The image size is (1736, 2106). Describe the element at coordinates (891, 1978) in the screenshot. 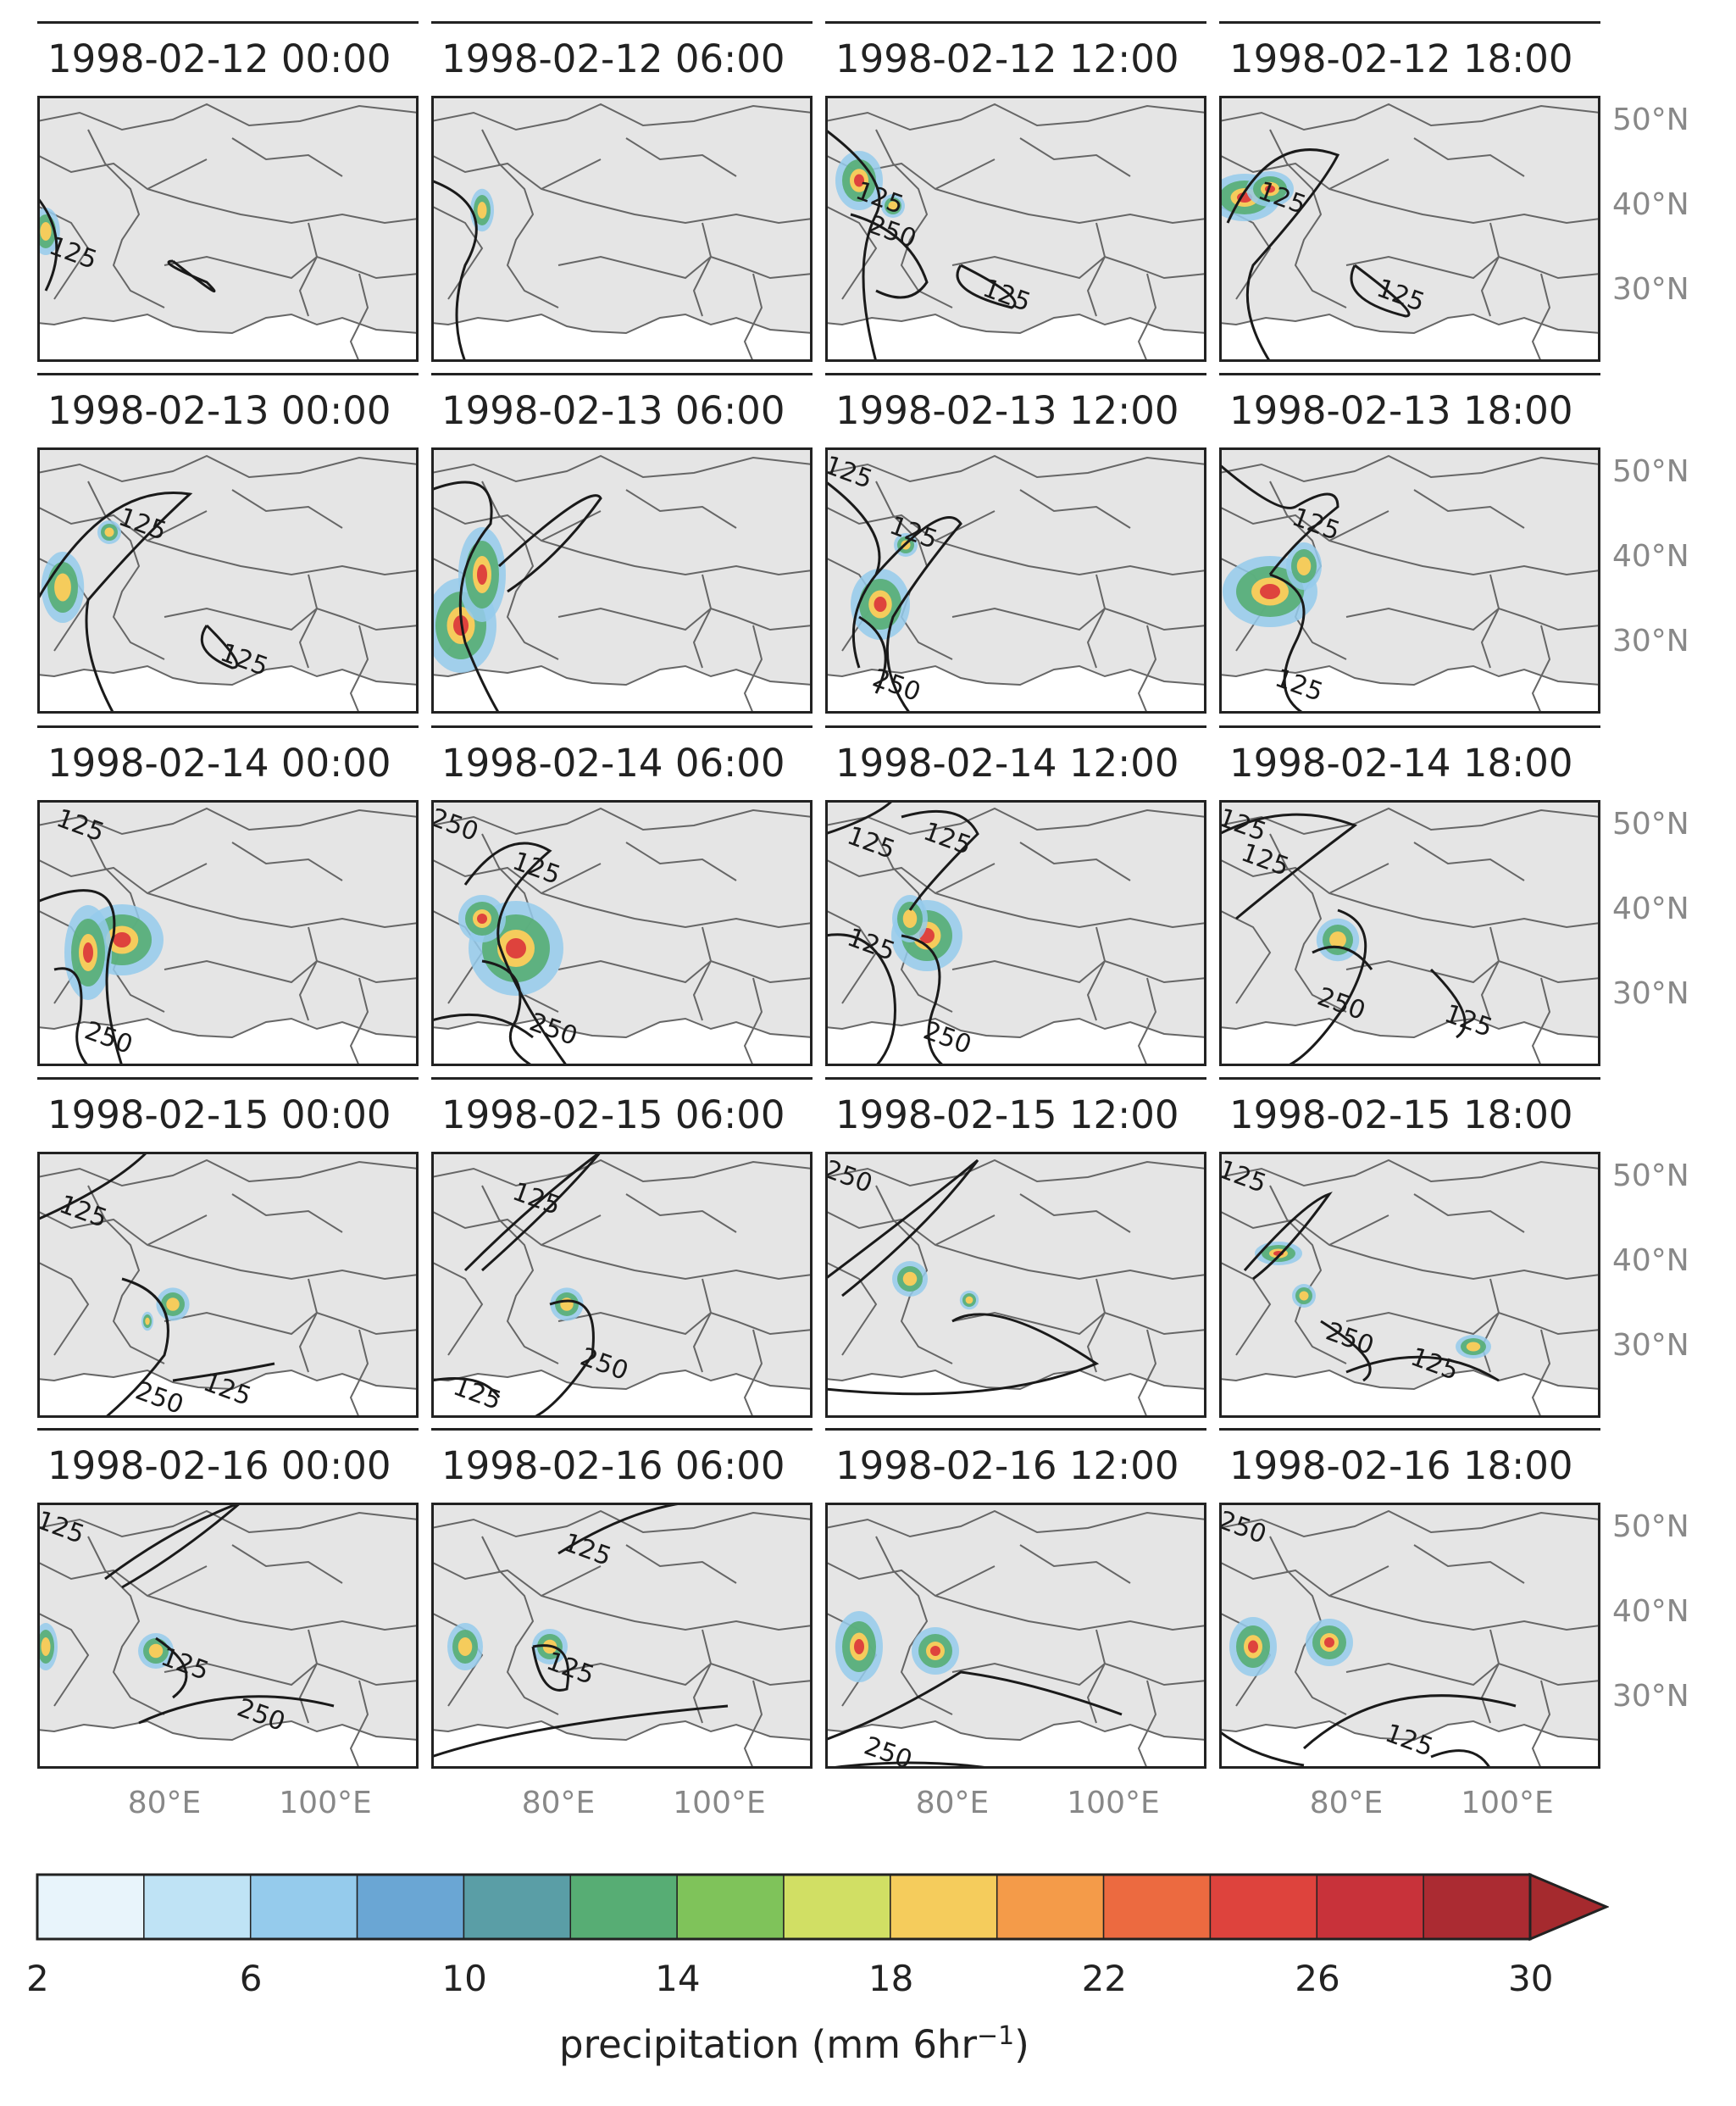

I see `colorbar-tick-label: 18` at that location.